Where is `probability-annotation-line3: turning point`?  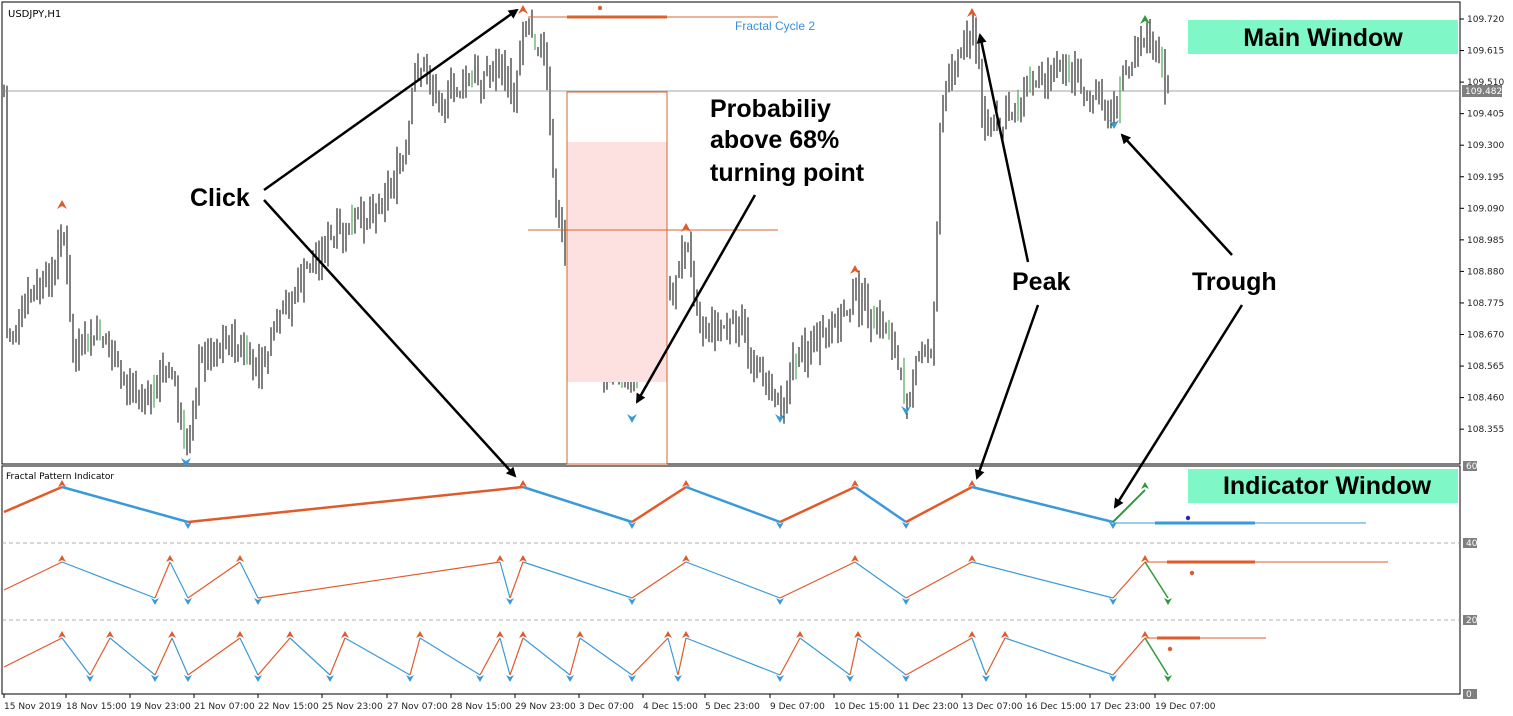 probability-annotation-line3: turning point is located at coordinates (787, 173).